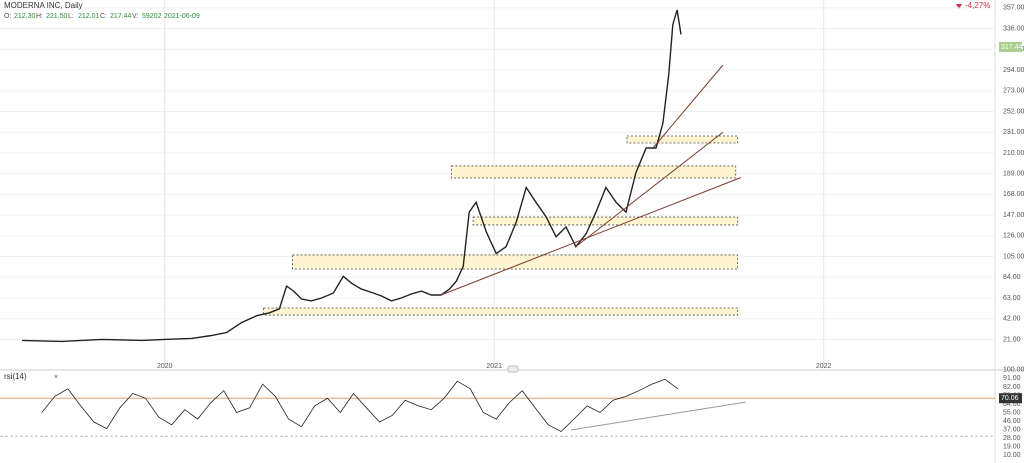 This screenshot has height=463, width=1024. Describe the element at coordinates (39, 16) in the screenshot. I see `ohlc-label: H:` at that location.